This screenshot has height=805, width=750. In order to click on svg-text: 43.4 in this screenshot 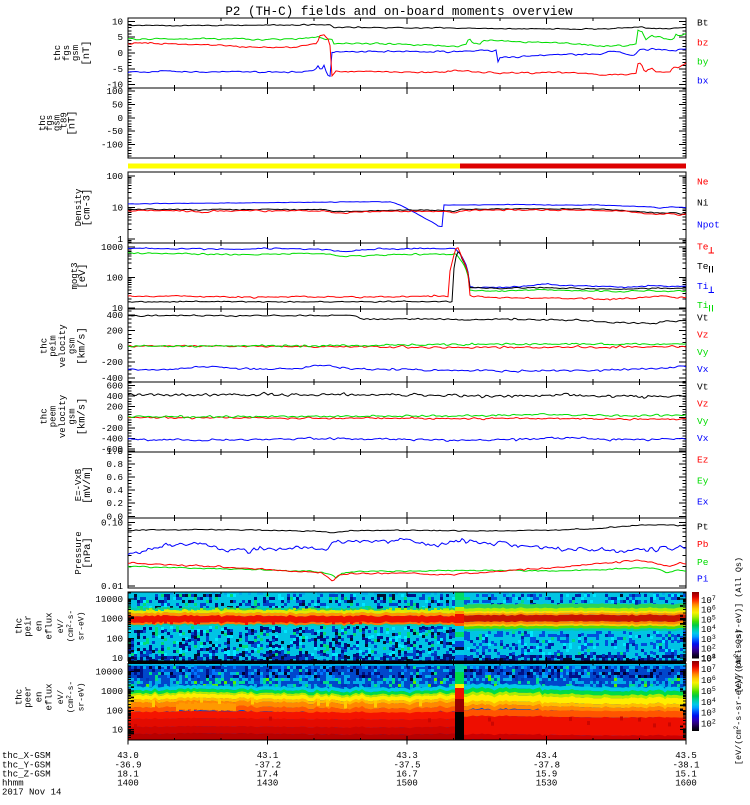, I will do `click(547, 756)`.